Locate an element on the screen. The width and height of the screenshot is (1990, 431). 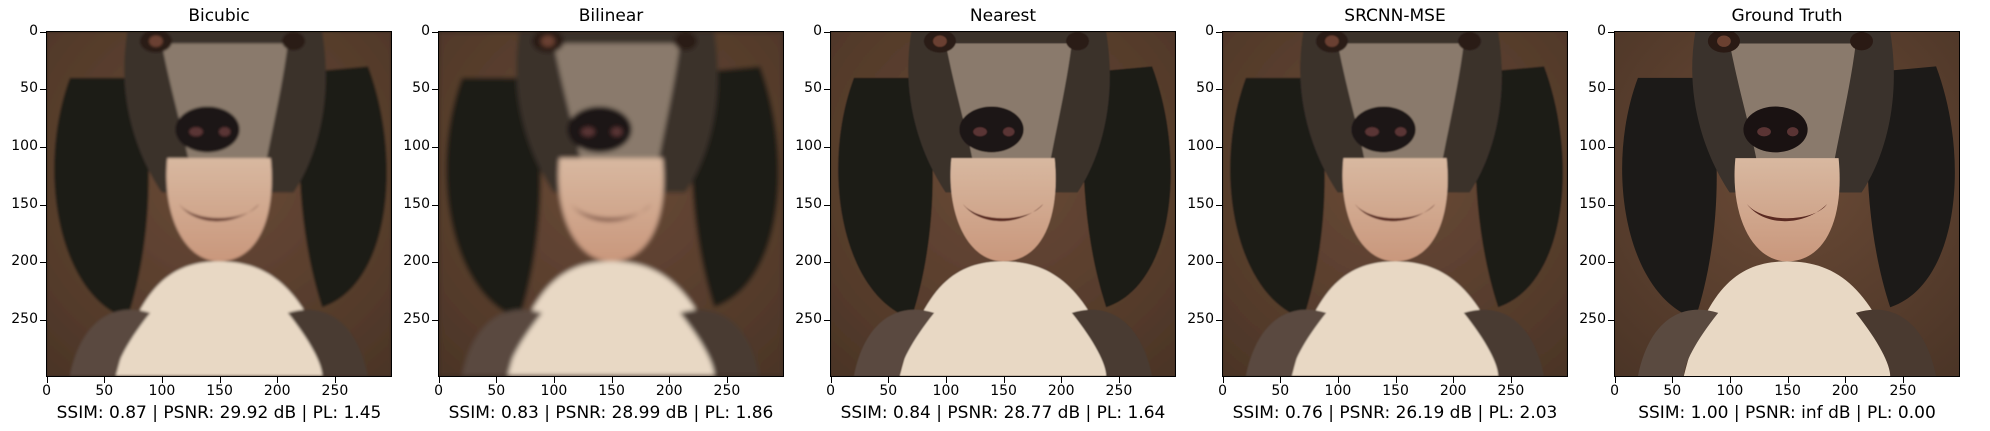
metrics-caption: SSIM: 0.87 | PSNR: 29.92 dB | PL: 1.45 is located at coordinates (219, 413).